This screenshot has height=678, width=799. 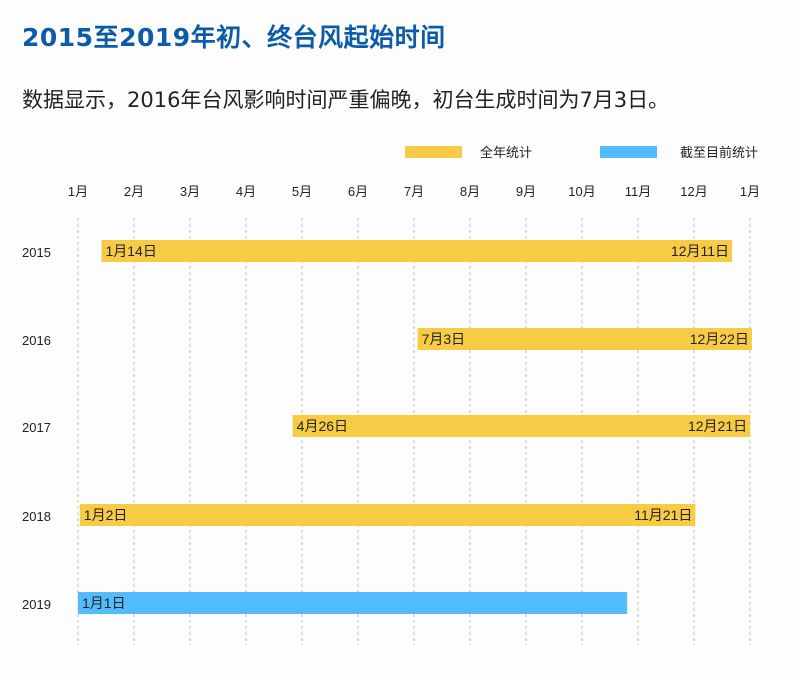 I want to click on legend-label-1: 截至目前统计, so click(x=719, y=152).